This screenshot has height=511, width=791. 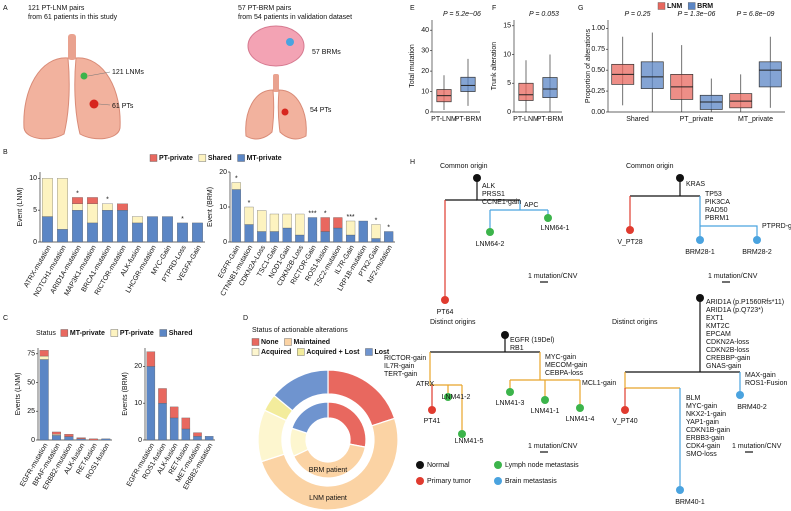 I want to click on illustration-label: 54 PTs, so click(x=321, y=110).